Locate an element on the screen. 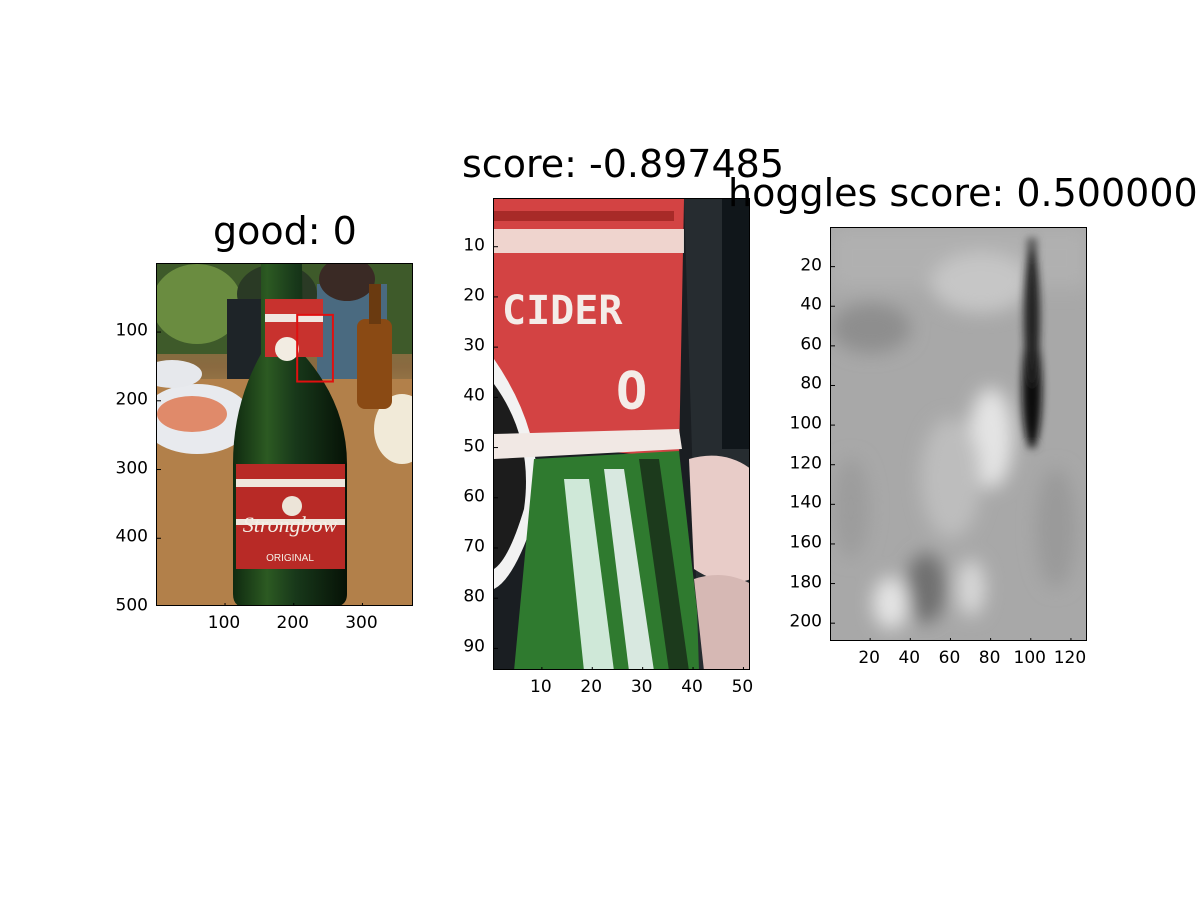  panel2-xtick-40: 40 is located at coordinates (692, 687).